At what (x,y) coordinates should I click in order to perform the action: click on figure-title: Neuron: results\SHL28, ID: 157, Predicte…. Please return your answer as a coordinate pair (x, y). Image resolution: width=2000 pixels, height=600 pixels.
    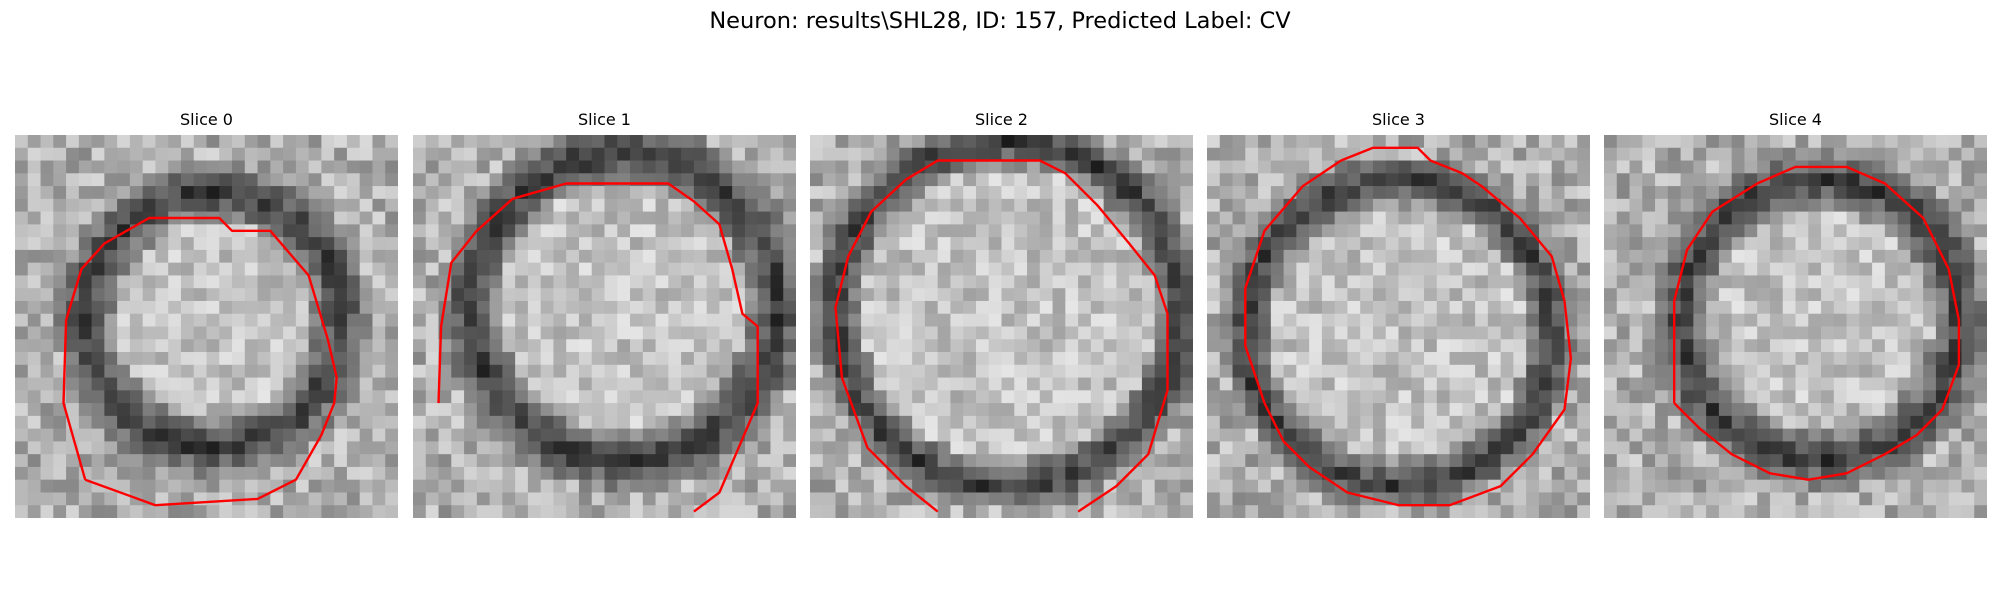
    Looking at the image, I should click on (1000, 21).